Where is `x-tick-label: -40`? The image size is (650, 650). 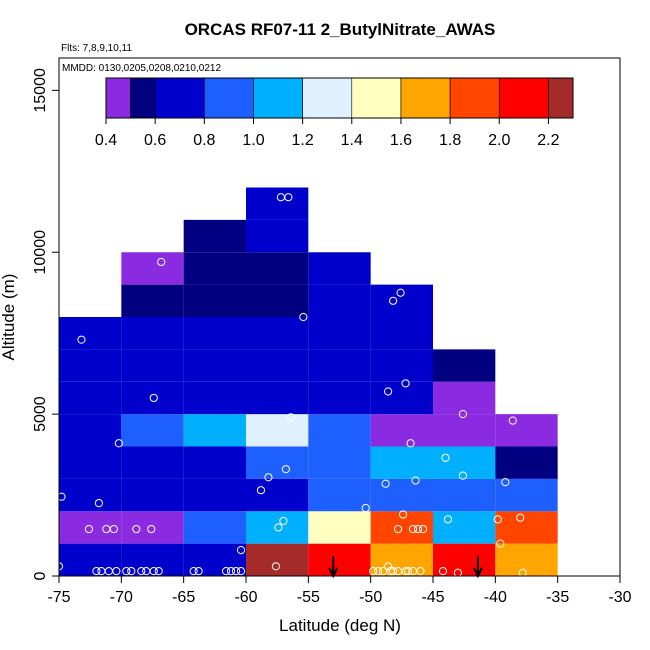
x-tick-label: -40 is located at coordinates (495, 597).